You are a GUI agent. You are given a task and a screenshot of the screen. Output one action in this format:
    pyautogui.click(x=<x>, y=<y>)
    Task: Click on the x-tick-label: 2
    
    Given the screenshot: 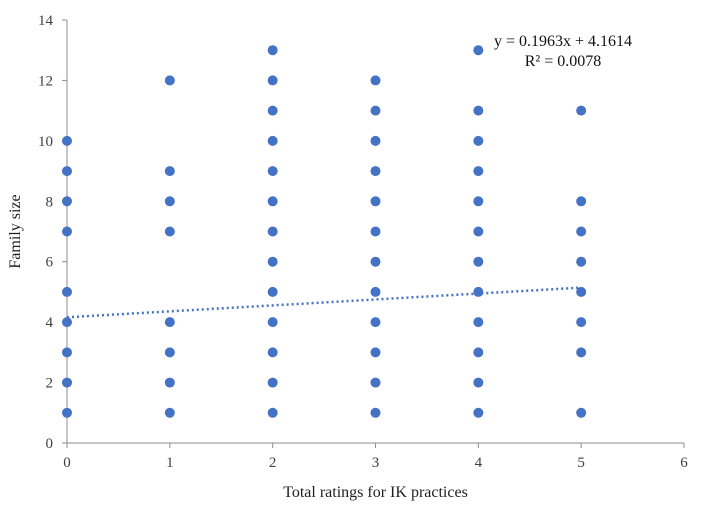 What is the action you would take?
    pyautogui.click(x=273, y=463)
    